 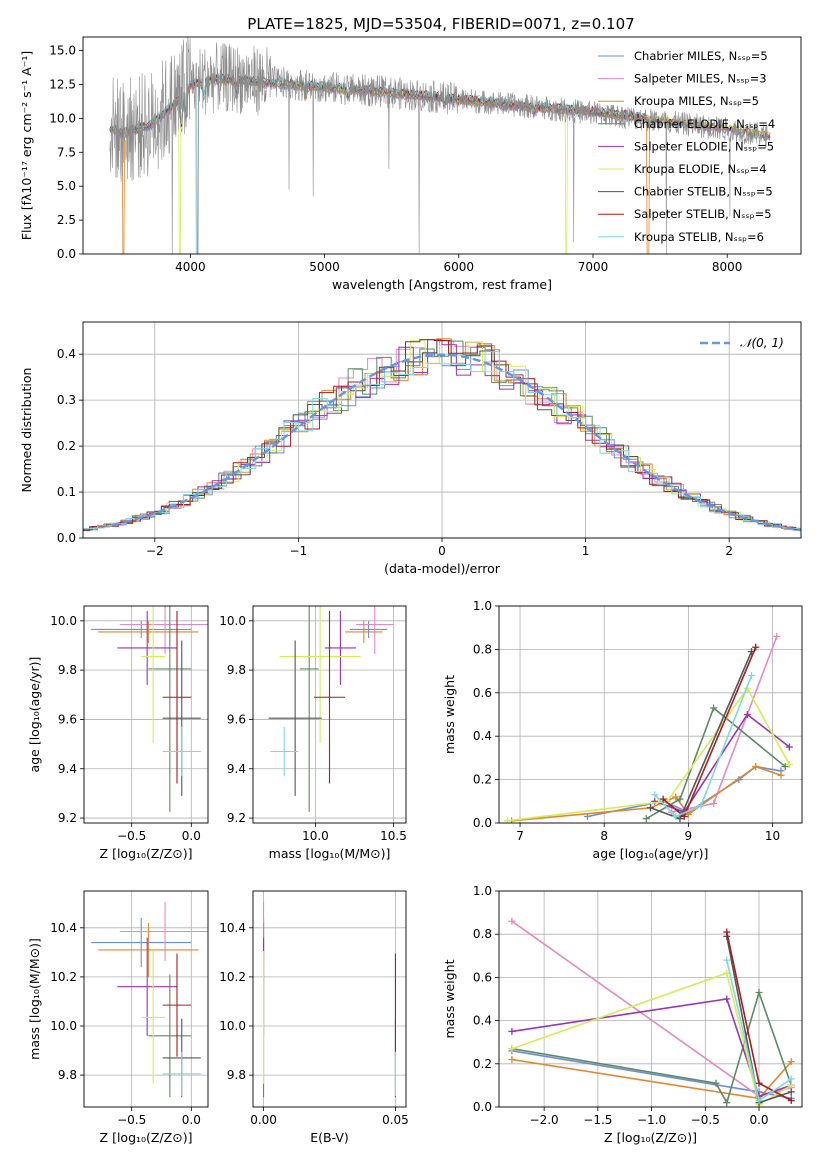 I want to click on errorbar-salpeter-elodie, so click(x=147, y=647).